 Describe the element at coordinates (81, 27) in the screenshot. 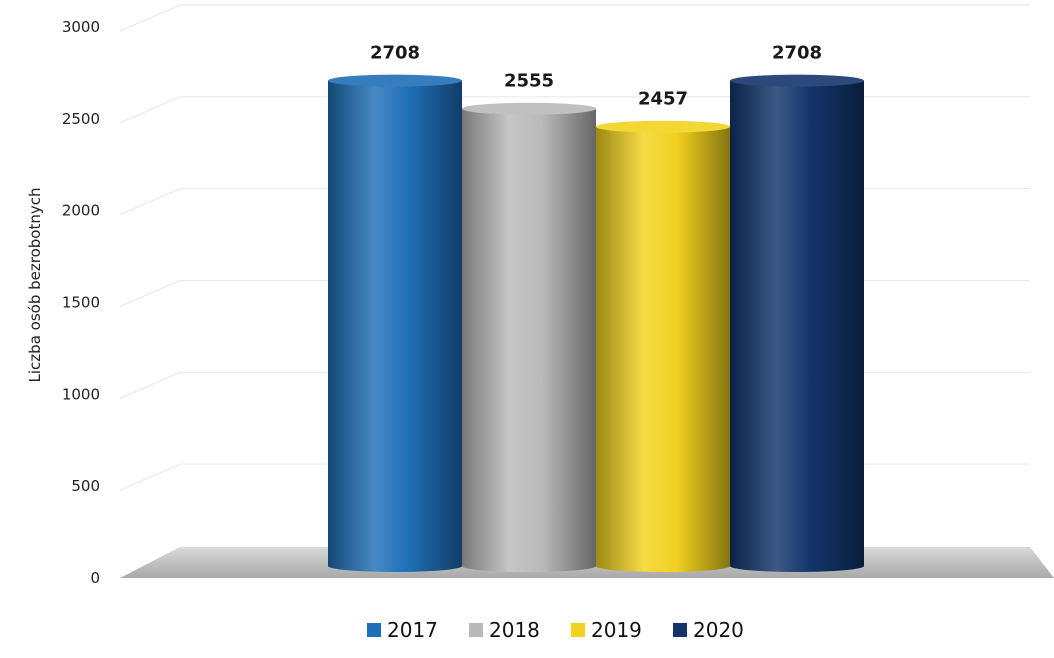

I see `y-tick-label: 3000` at that location.